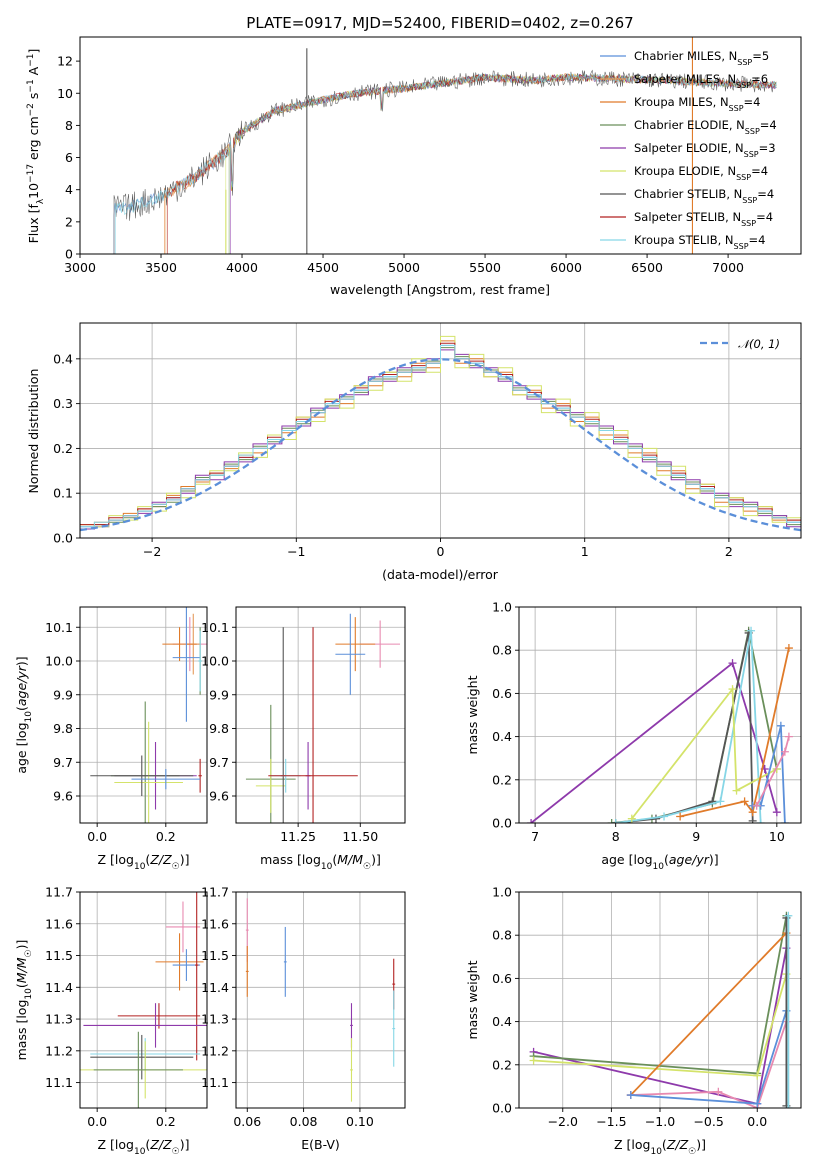 The width and height of the screenshot is (819, 1170). Describe the element at coordinates (502, 1021) in the screenshot. I see `massweight_vs_Z-ytick-label: 0.4` at that location.